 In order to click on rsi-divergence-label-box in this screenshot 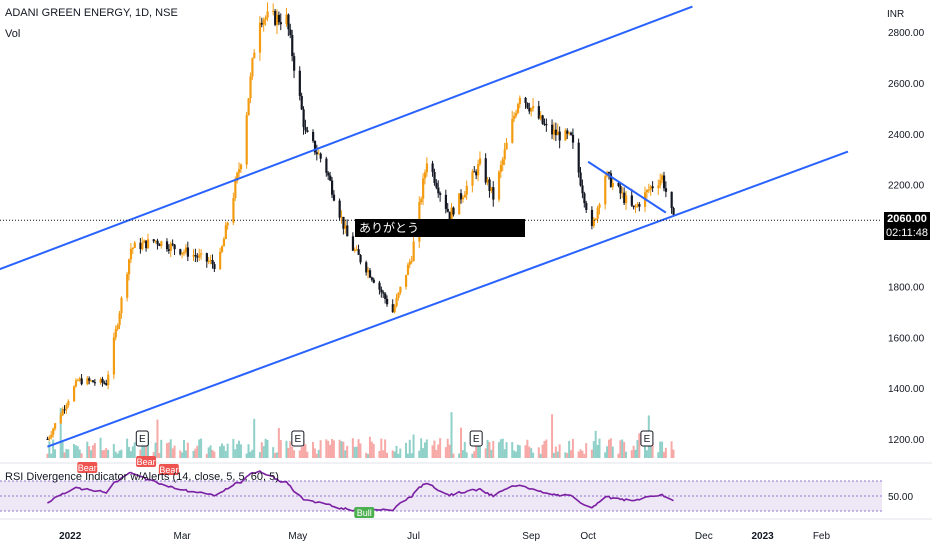, I will do `click(364, 512)`.